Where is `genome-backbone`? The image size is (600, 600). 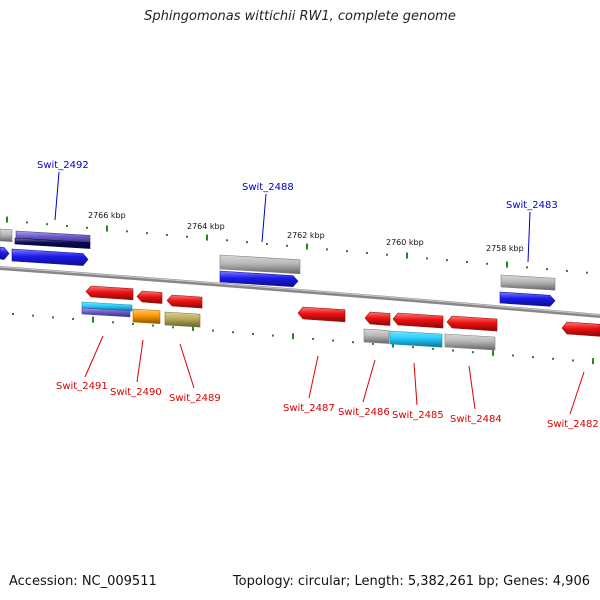
genome-backbone is located at coordinates (300, 292).